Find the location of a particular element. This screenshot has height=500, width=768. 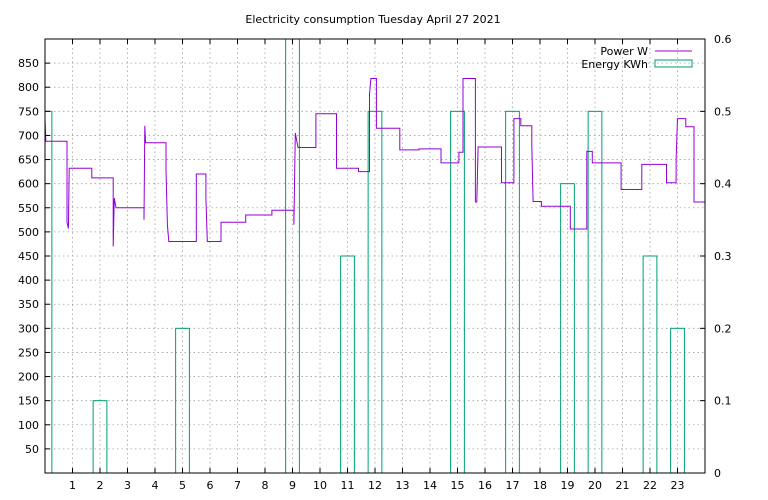

legend: Power W Energy KWh is located at coordinates (637, 58).